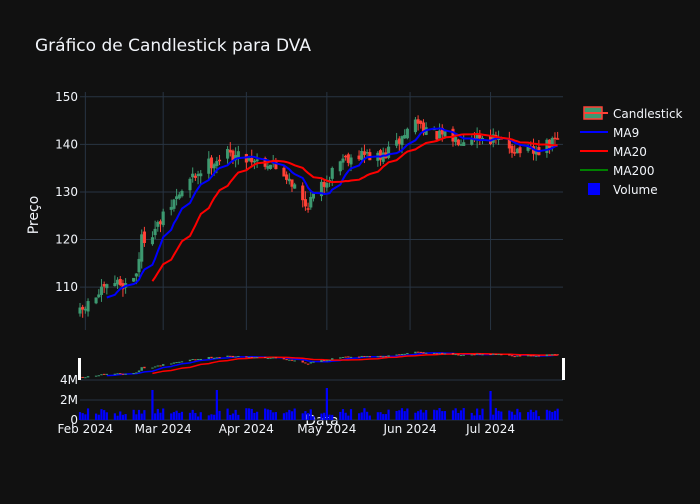 The height and width of the screenshot is (504, 700). What do you see at coordinates (79, 369) in the screenshot?
I see `range-handle-left` at bounding box center [79, 369].